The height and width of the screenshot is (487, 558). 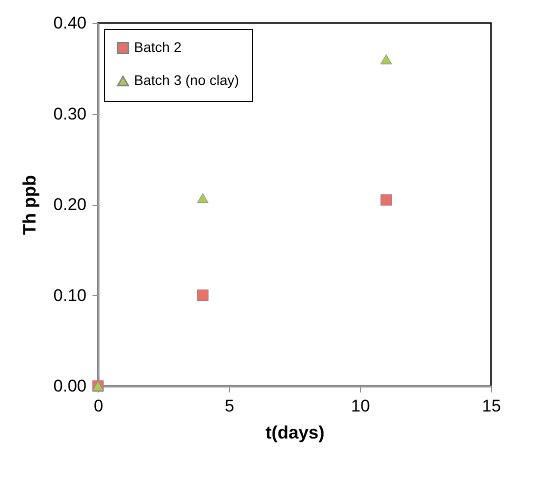 I want to click on y-axis-title: Th ppb, so click(x=29, y=205).